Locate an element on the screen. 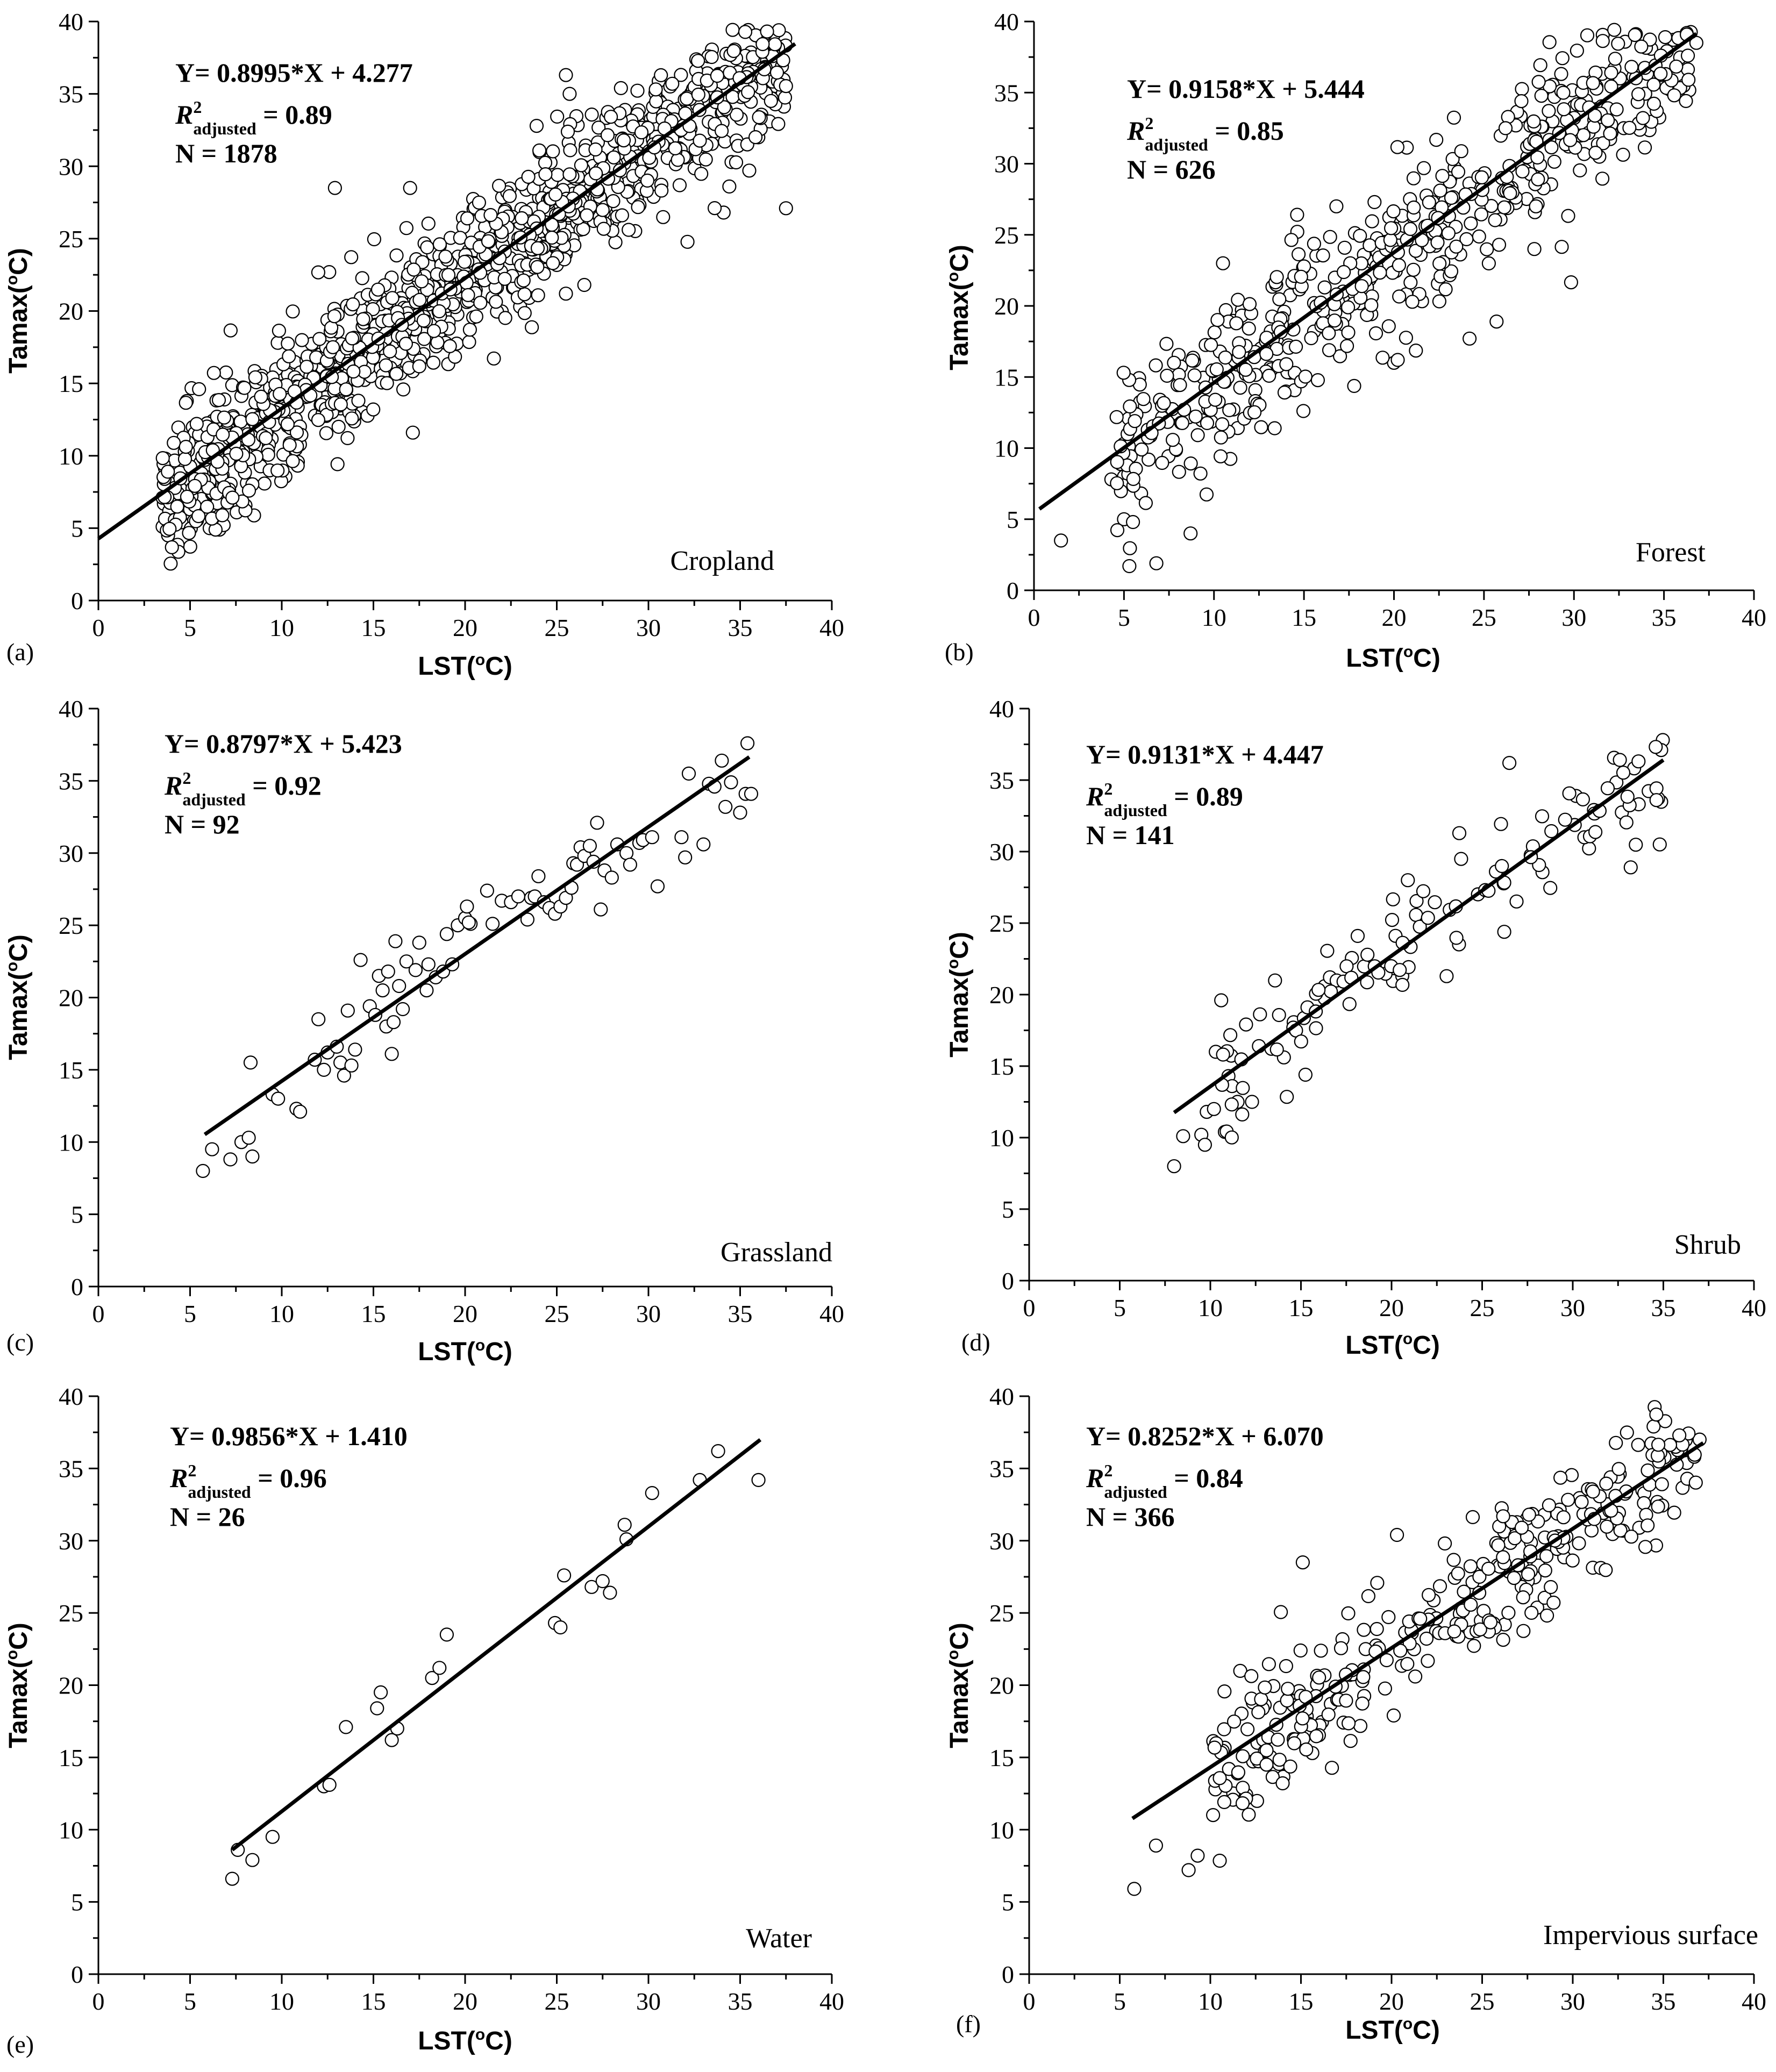  n-text: N = 1878 is located at coordinates (226, 153).